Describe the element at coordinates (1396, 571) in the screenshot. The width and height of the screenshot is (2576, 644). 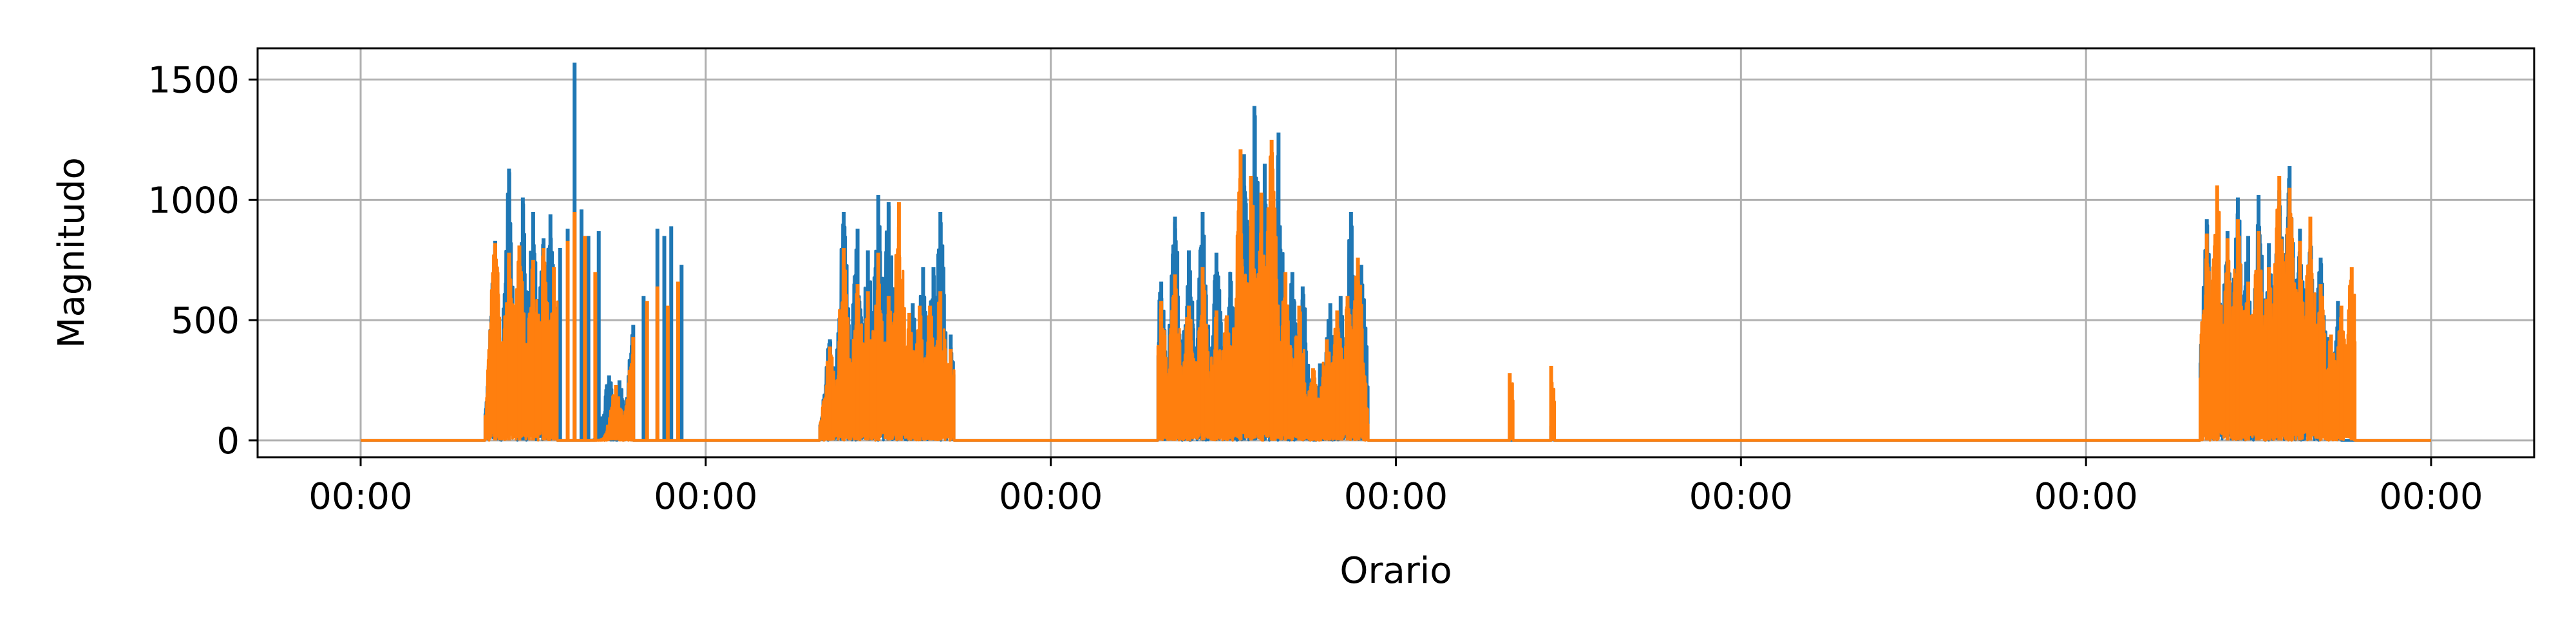
I see `x-axis-title: Orario` at that location.